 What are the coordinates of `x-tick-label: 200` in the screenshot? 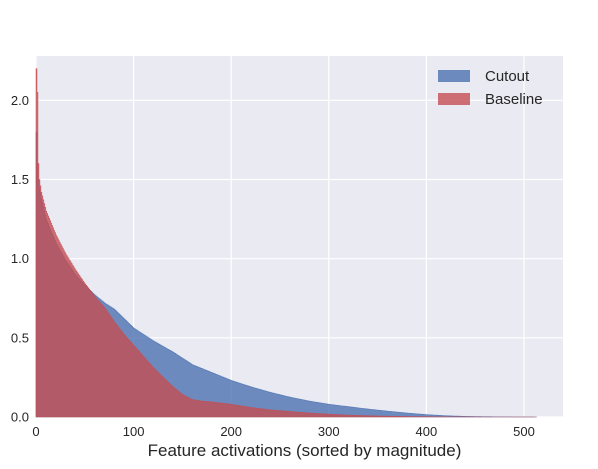 It's located at (231, 431).